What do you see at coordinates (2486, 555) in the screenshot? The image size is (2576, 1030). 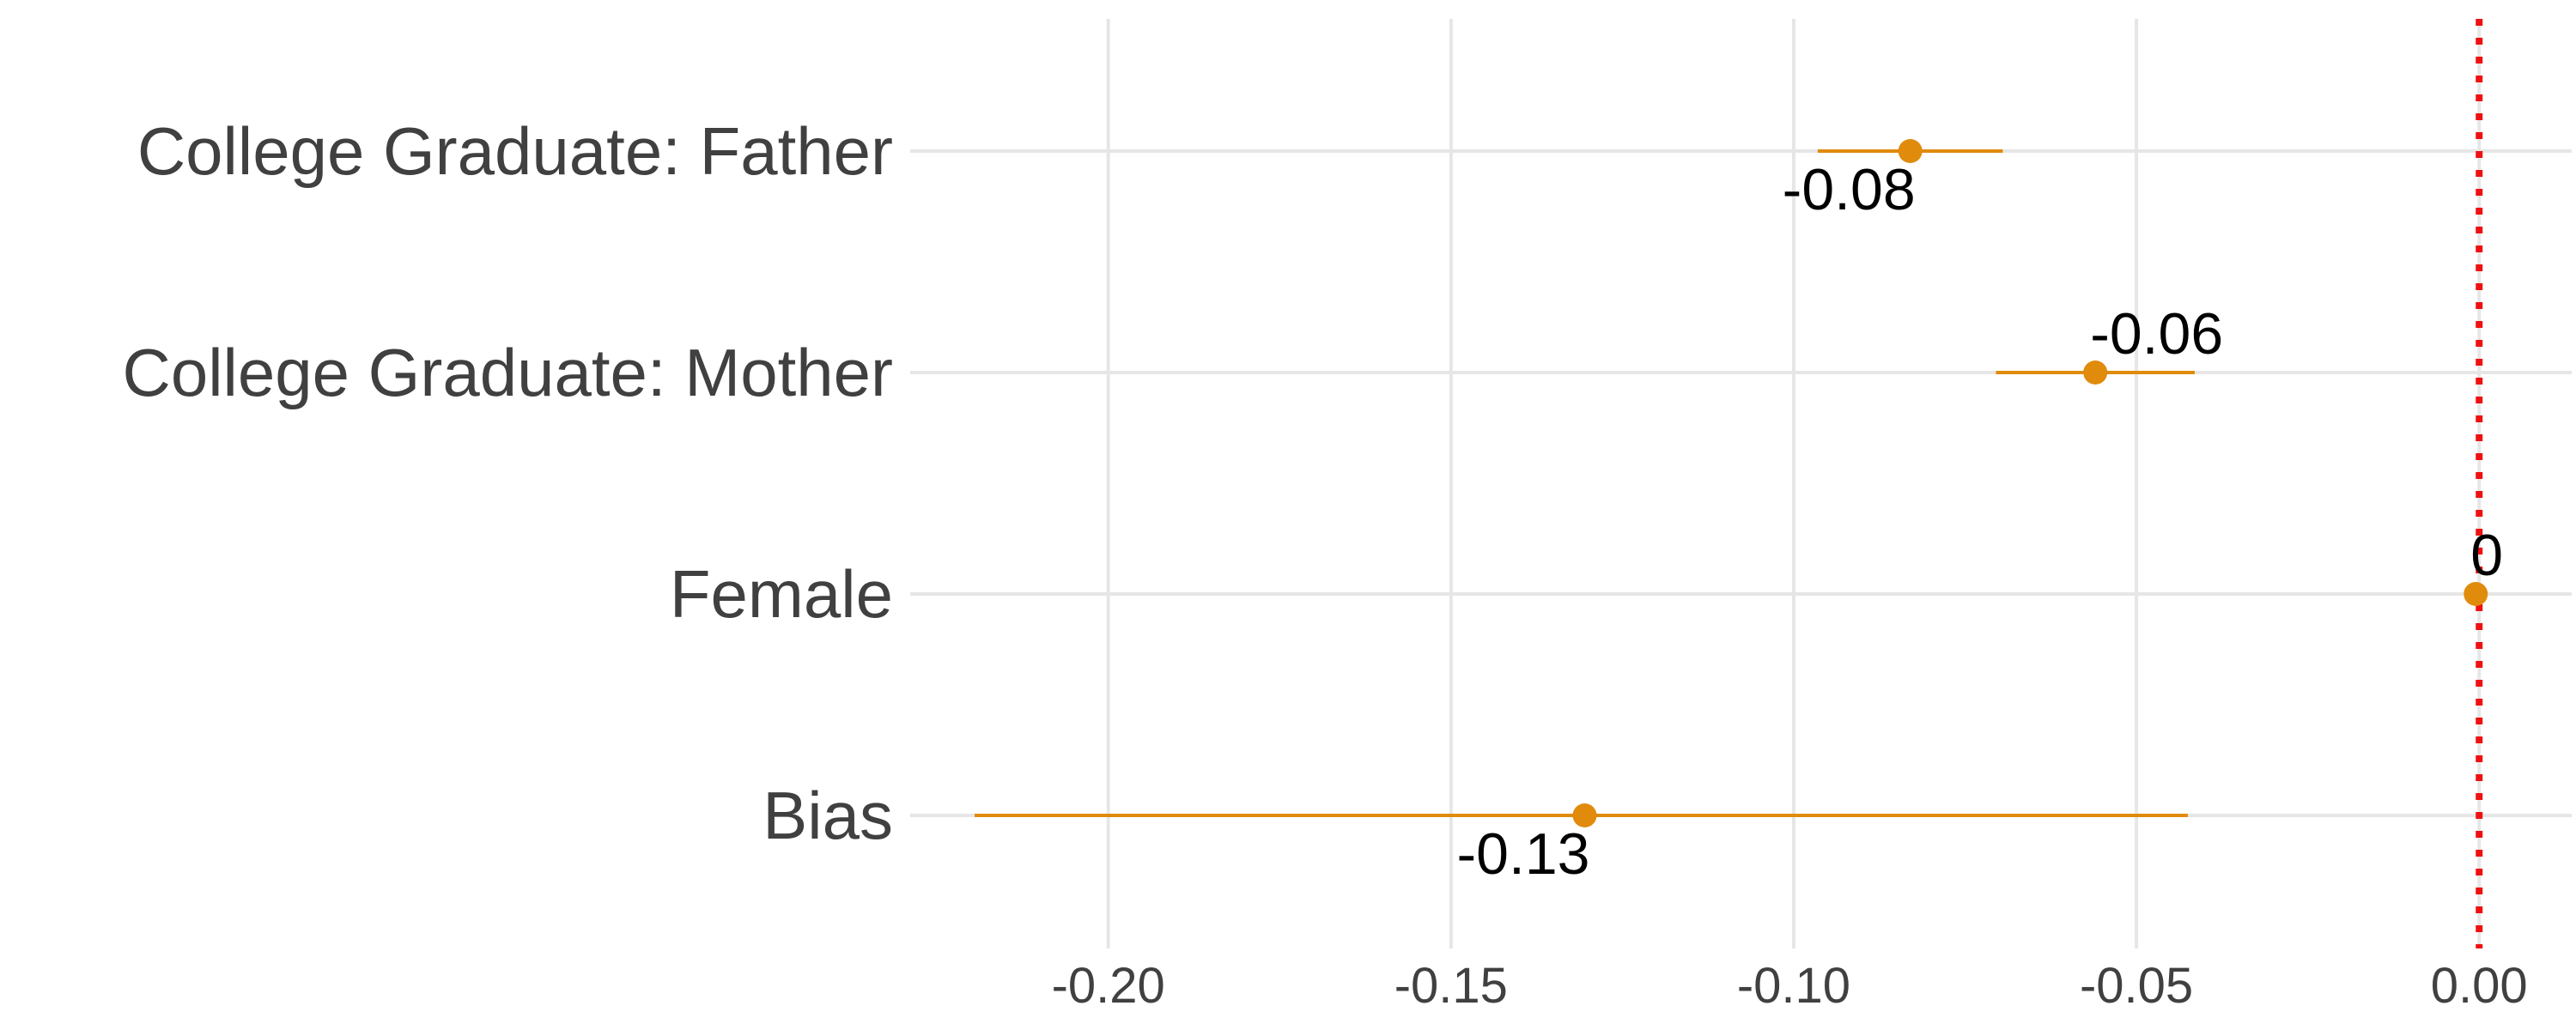 I see `data-label: 0` at bounding box center [2486, 555].